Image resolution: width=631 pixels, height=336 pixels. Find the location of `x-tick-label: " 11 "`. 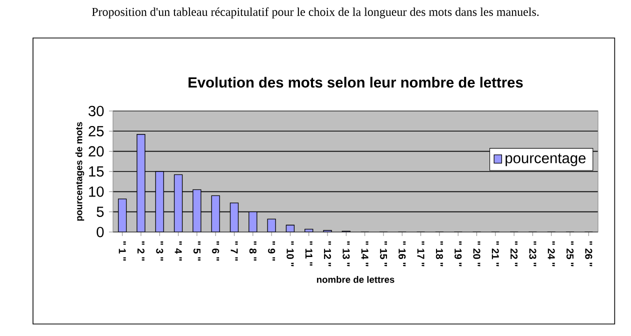

x-tick-label: " 11 " is located at coordinates (308, 253).